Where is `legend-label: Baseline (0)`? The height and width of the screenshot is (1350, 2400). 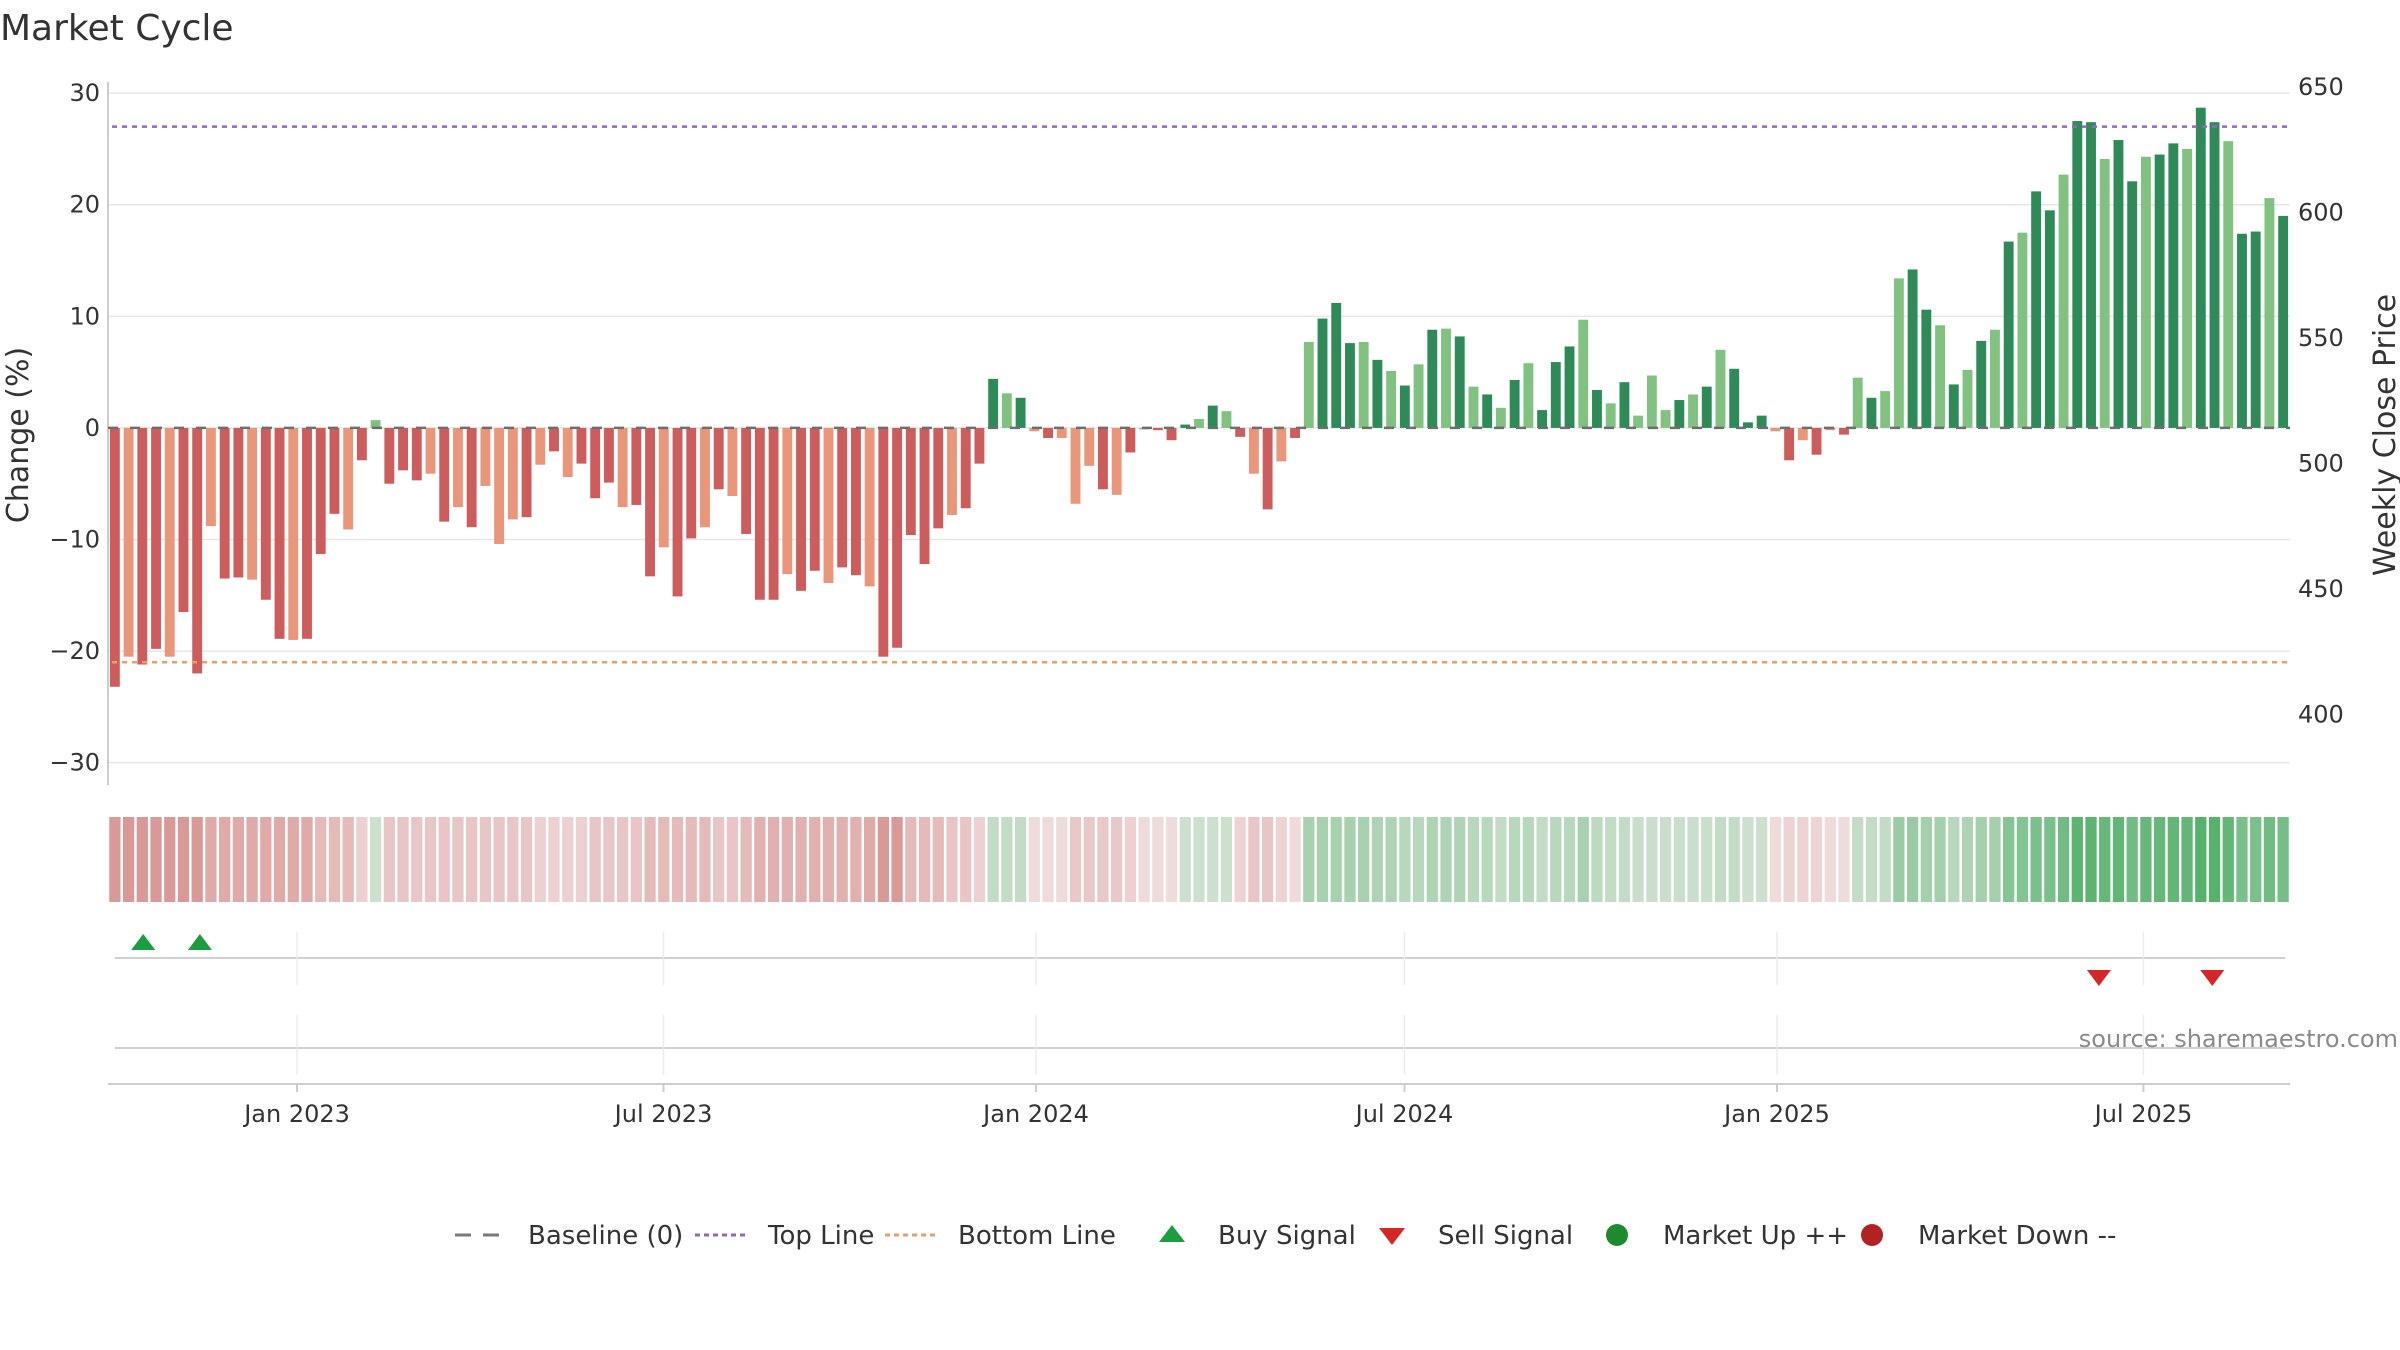 legend-label: Baseline (0) is located at coordinates (605, 1236).